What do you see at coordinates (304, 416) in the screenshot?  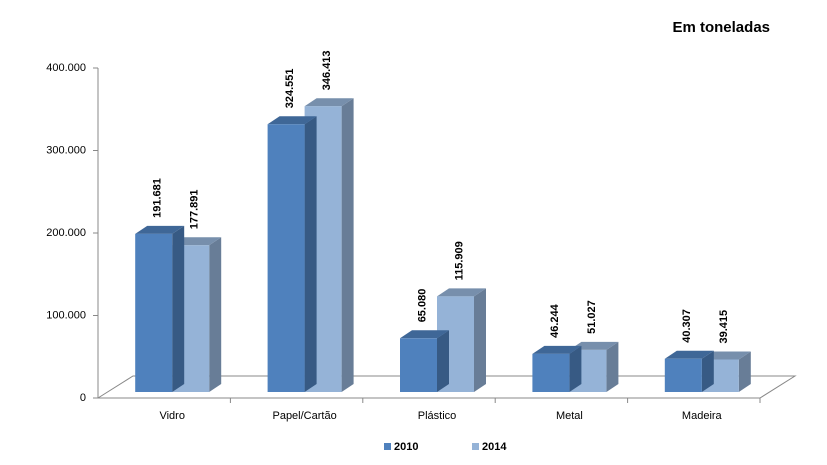 I see `x-tick-label: Papel/Cartão` at bounding box center [304, 416].